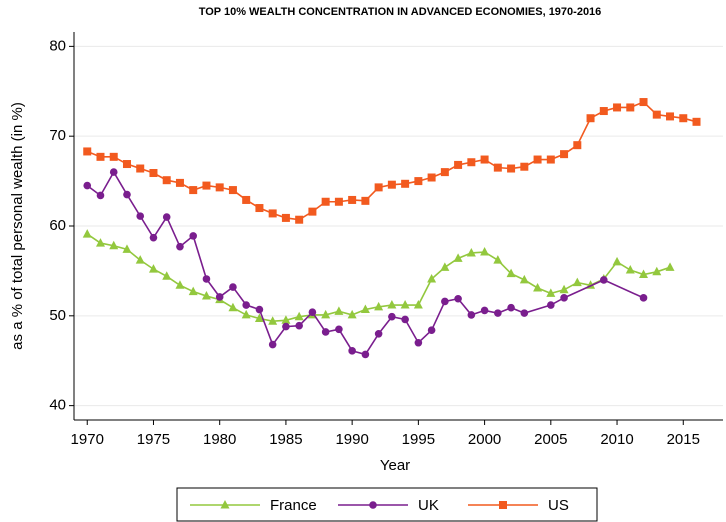 The image size is (726, 522). Describe the element at coordinates (484, 439) in the screenshot. I see `x-tick-label: 2000` at that location.